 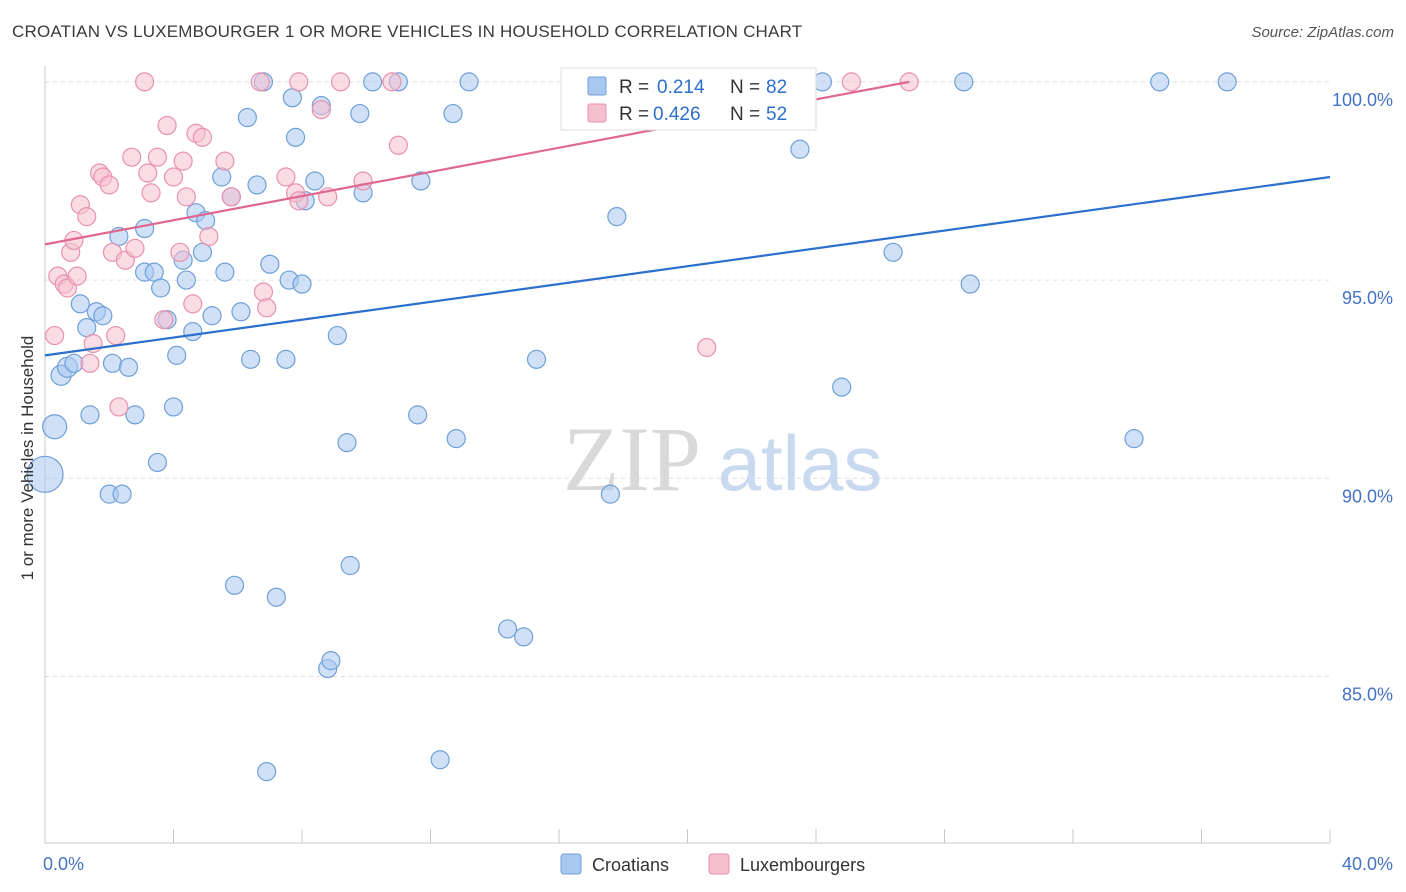 I want to click on bottom-legend-label-croatians: Croatians, so click(x=630, y=865).